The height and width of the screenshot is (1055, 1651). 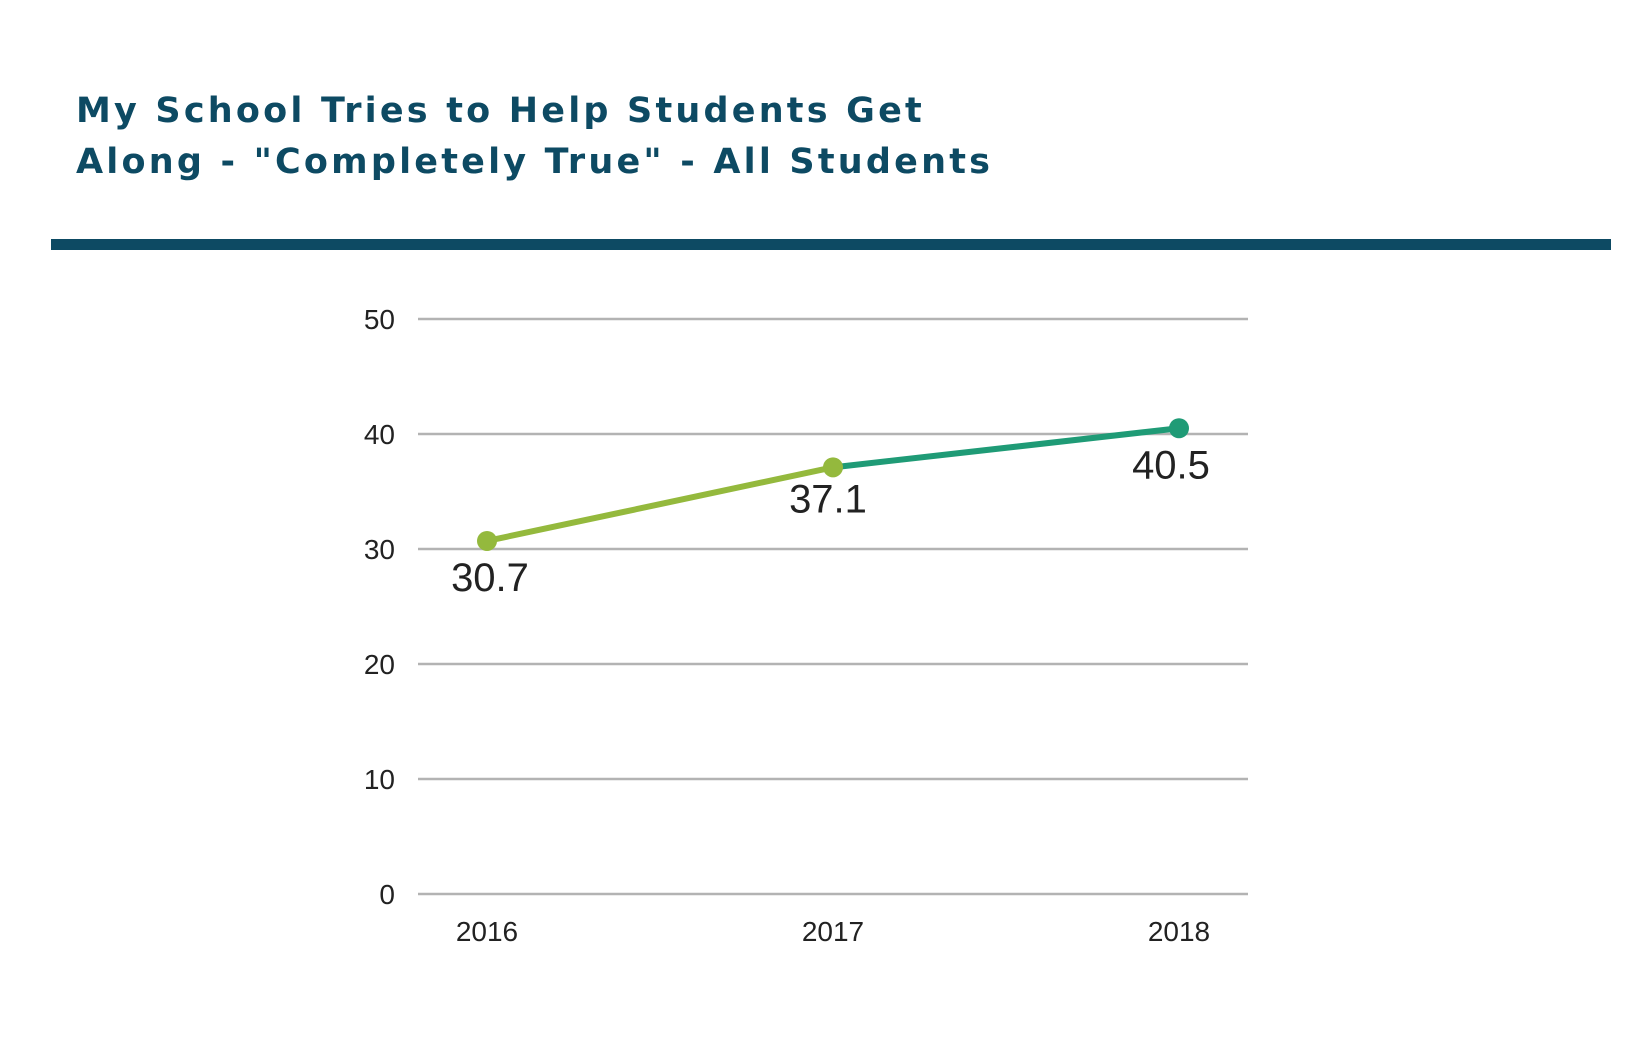 What do you see at coordinates (535, 162) in the screenshot?
I see `chart-title-line-2: Along - "Completely True" - All Students` at bounding box center [535, 162].